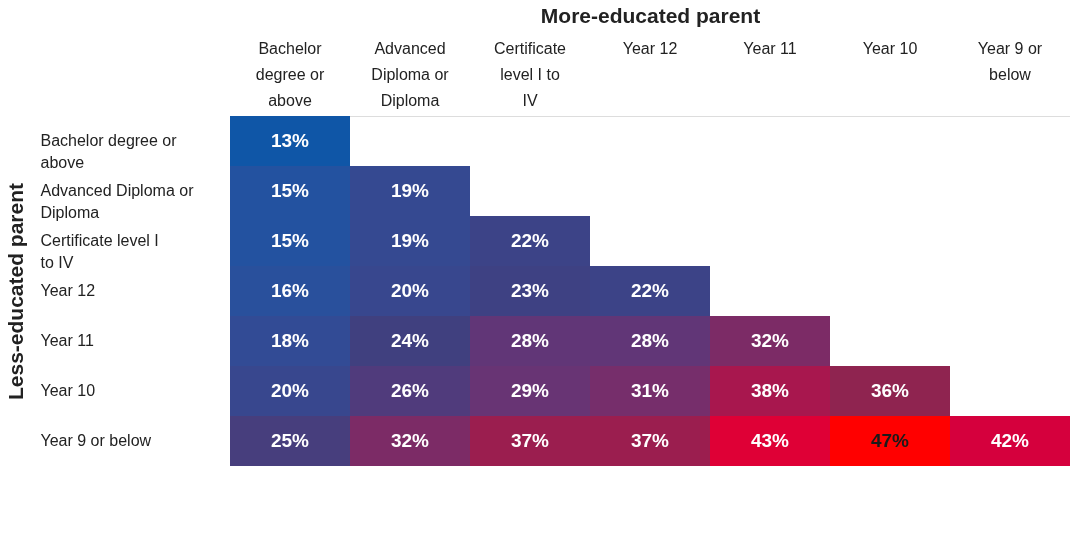  Describe the element at coordinates (96, 440) in the screenshot. I see `y-tick-label: Year 9 or below` at that location.